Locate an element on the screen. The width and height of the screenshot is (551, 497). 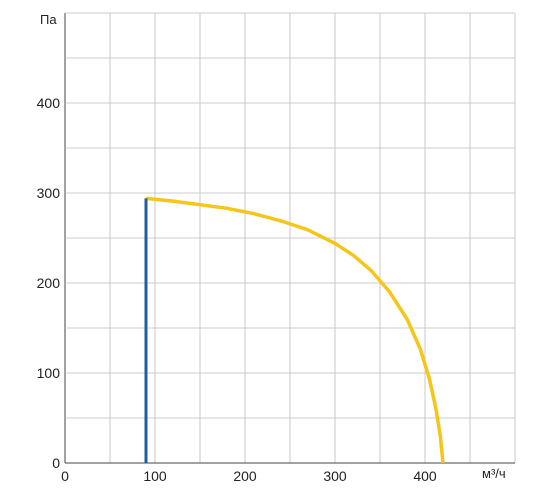
x-tick-label-300: 300 is located at coordinates (335, 476).